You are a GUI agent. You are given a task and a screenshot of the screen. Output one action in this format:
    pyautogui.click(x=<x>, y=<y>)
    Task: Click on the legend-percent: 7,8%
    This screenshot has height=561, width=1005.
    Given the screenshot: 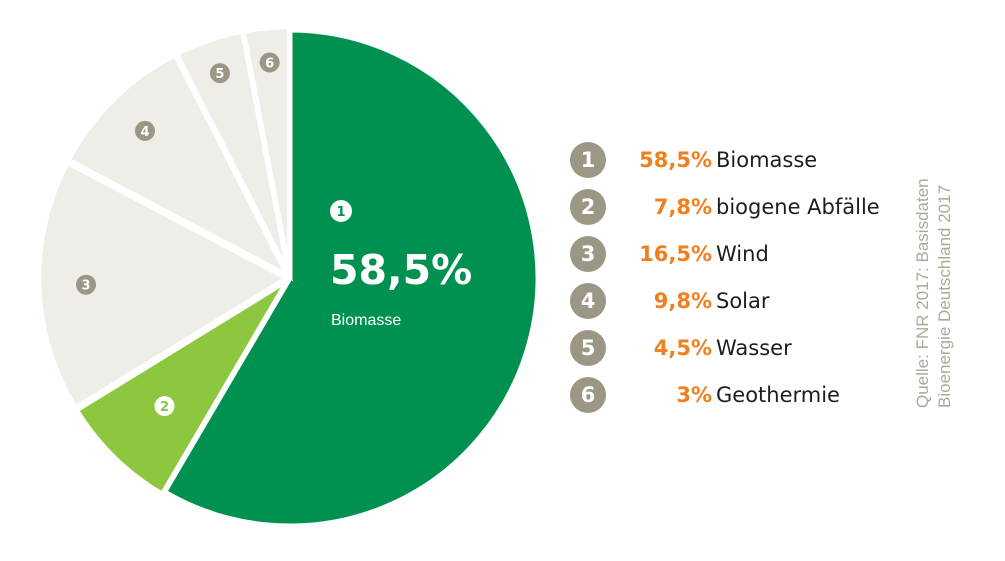 What is the action you would take?
    pyautogui.click(x=682, y=207)
    